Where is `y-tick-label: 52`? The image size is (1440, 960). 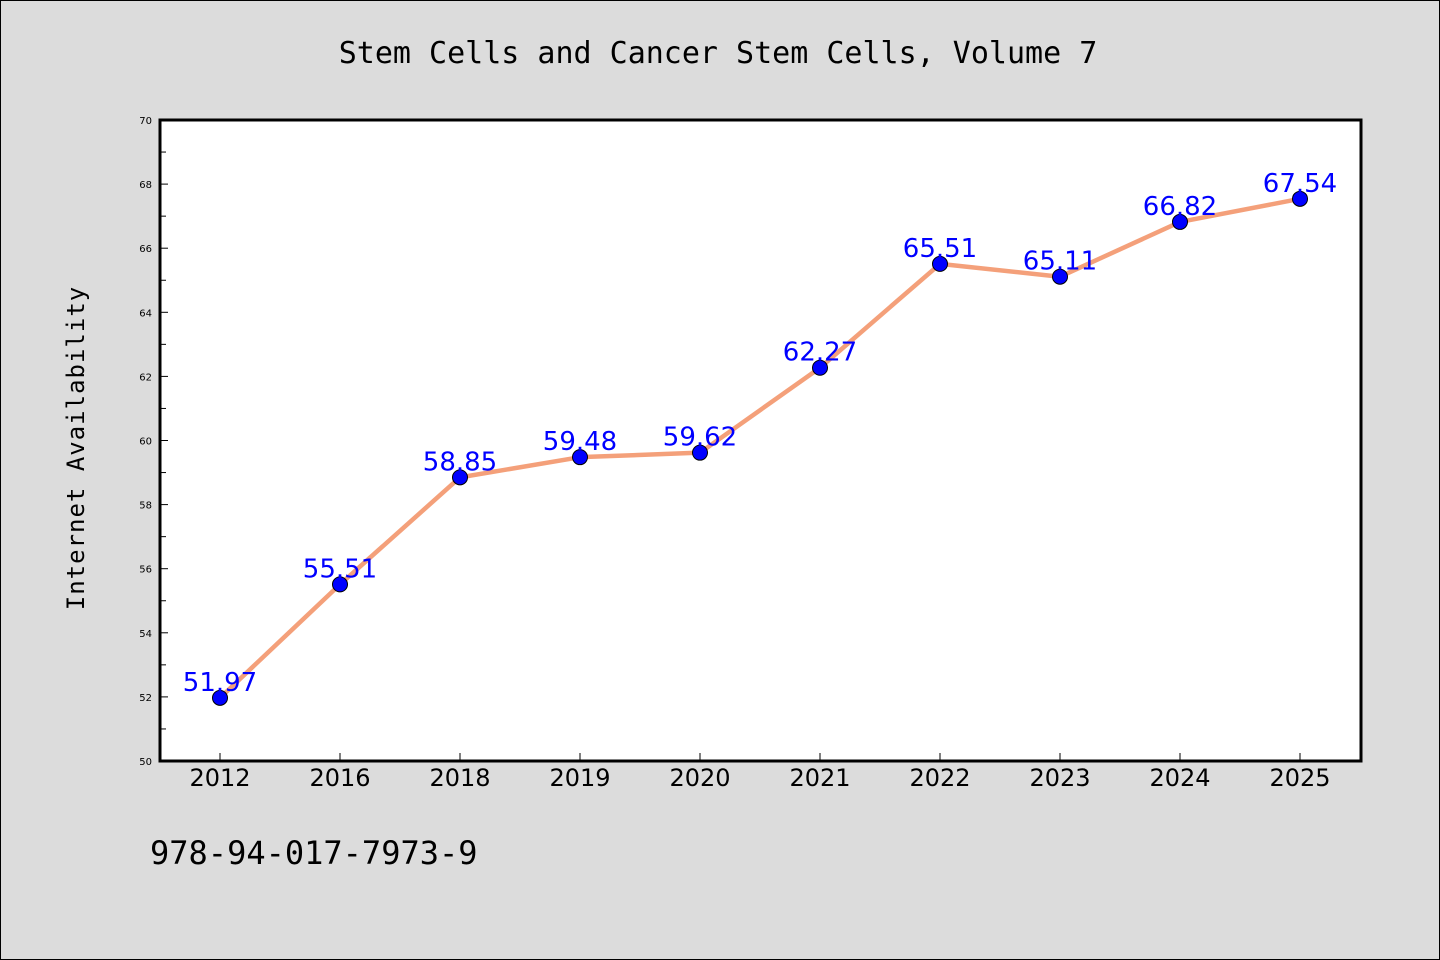
y-tick-label: 52 is located at coordinates (145, 698).